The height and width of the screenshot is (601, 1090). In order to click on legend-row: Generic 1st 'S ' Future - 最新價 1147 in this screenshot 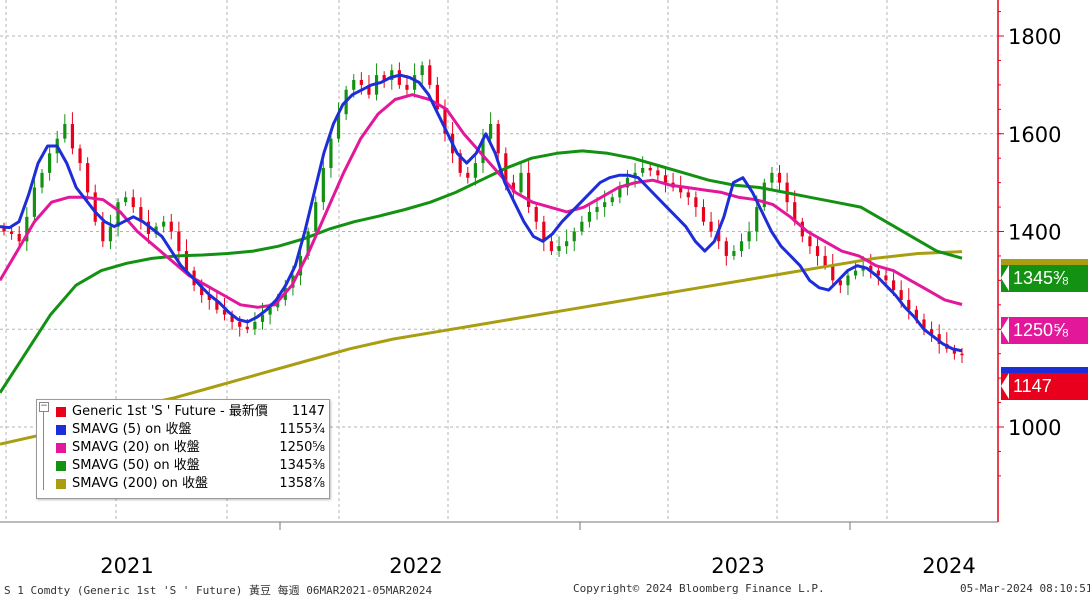, I will do `click(183, 412)`.